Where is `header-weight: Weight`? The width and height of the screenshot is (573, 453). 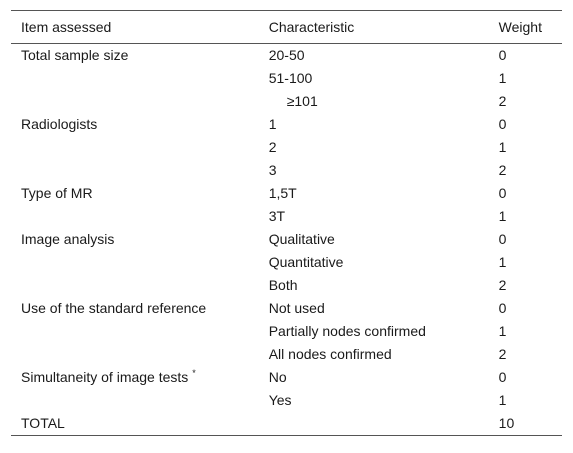 header-weight: Weight is located at coordinates (520, 26).